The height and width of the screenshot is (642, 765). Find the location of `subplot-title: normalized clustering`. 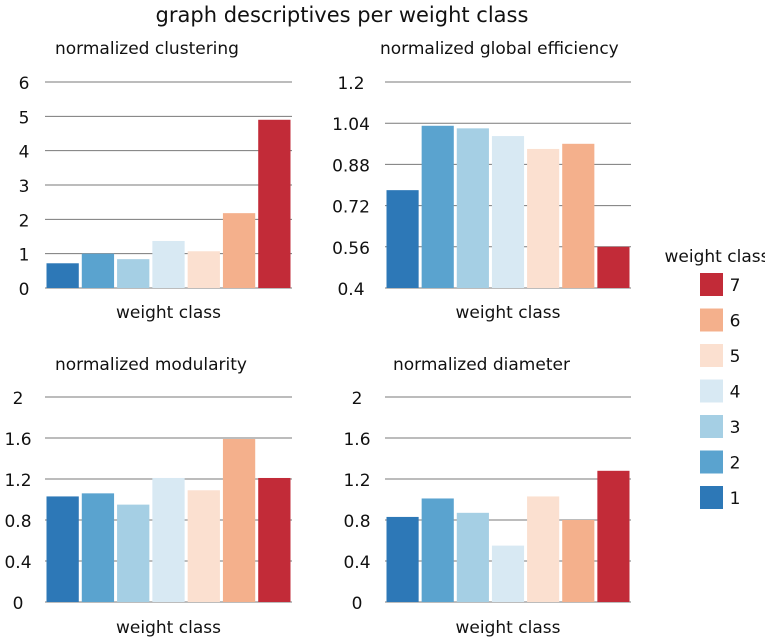

subplot-title: normalized clustering is located at coordinates (147, 49).